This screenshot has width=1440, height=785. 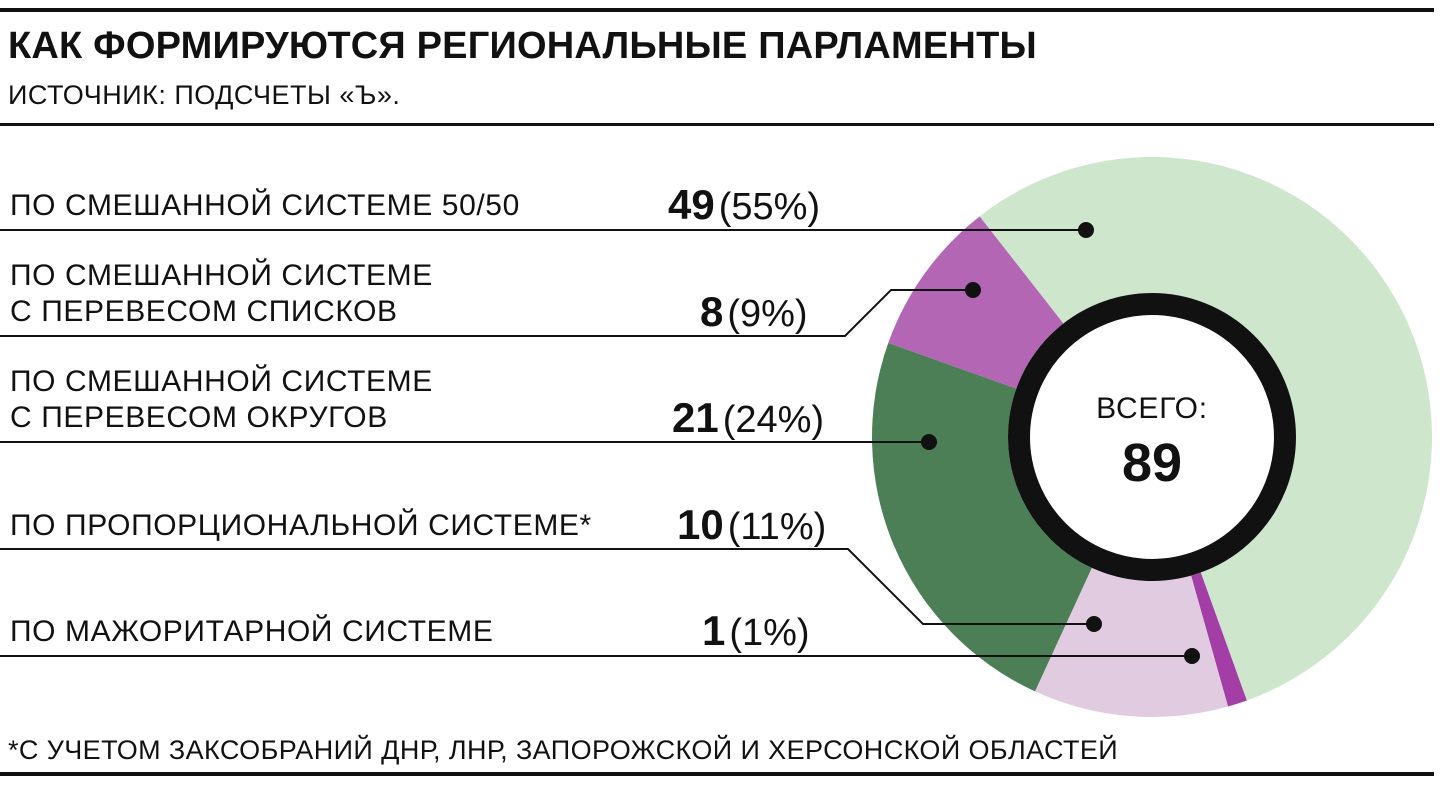 I want to click on value-mixed-50-50: 49 (55%), so click(x=758, y=206).